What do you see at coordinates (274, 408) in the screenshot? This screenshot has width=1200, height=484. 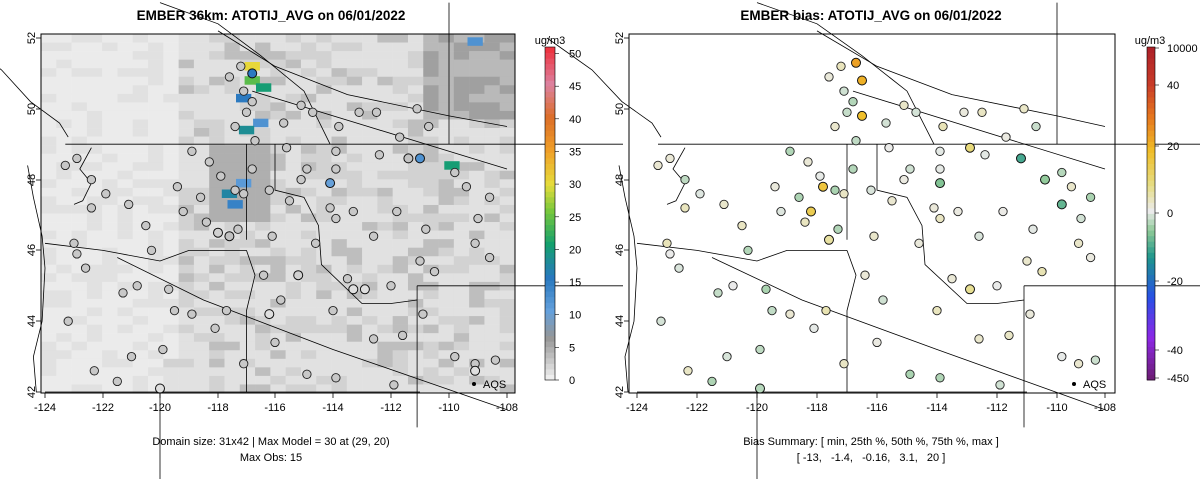 I see `x-tick-label: -116` at bounding box center [274, 408].